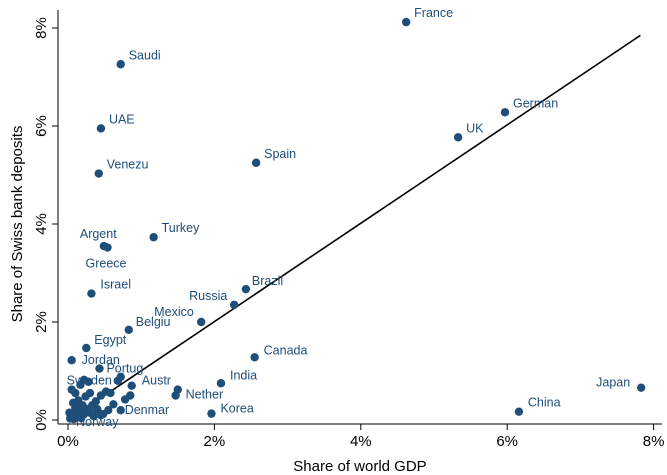 Image resolution: width=667 pixels, height=475 pixels. What do you see at coordinates (120, 64) in the screenshot?
I see `data-point-saudi` at bounding box center [120, 64].